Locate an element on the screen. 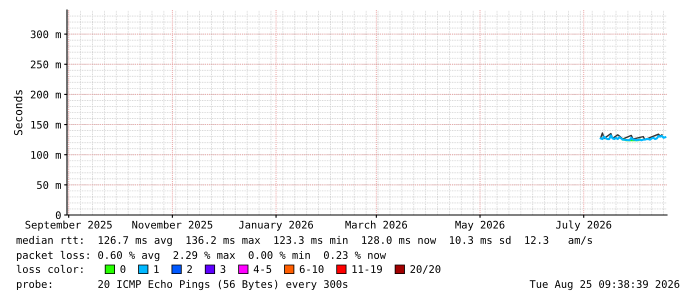  y-tick-label: 0 is located at coordinates (58, 215).